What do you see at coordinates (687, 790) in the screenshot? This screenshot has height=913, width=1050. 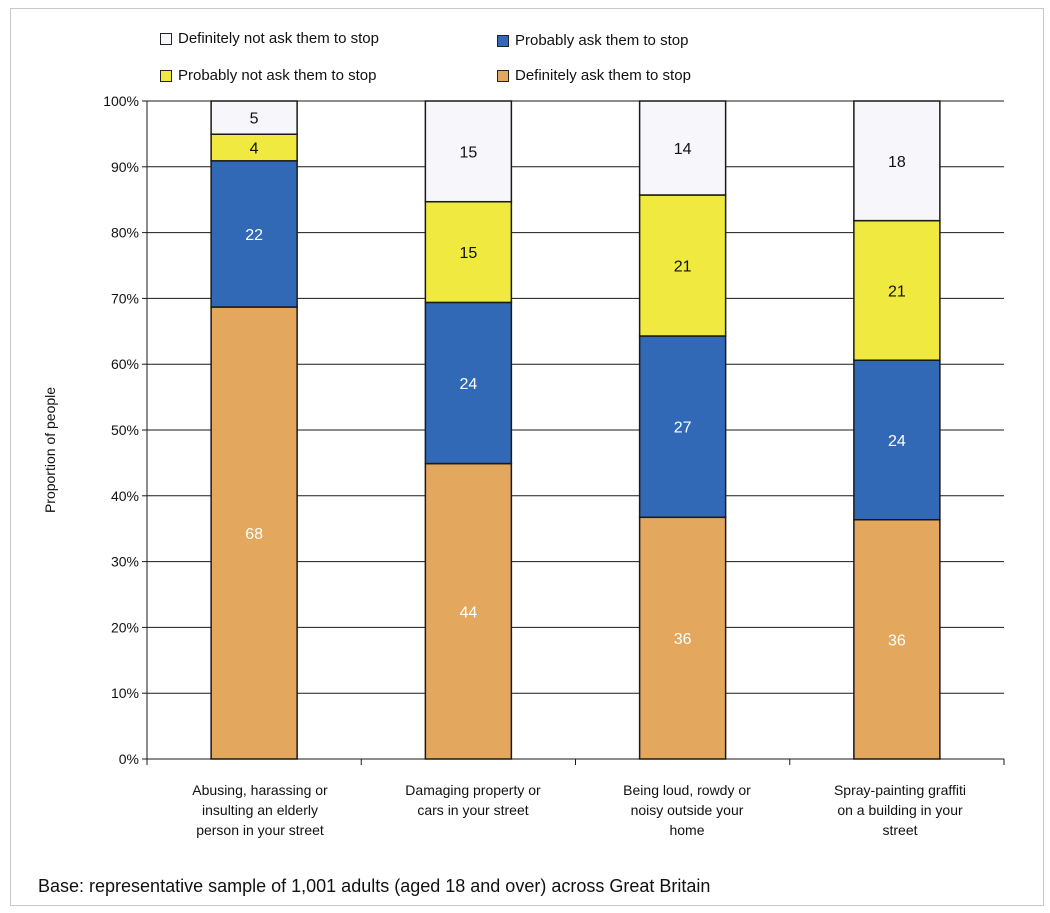 I see `x-category-label-3-line-1: Being loud, rowdy or` at bounding box center [687, 790].